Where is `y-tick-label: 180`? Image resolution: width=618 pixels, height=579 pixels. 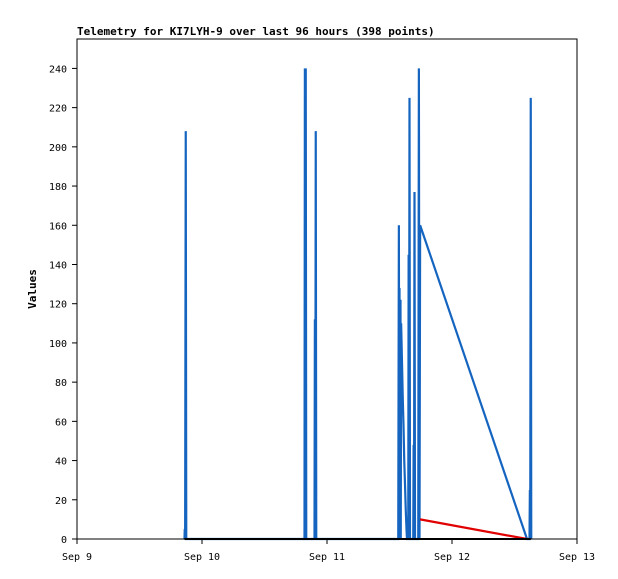 y-tick-label: 180 is located at coordinates (58, 187).